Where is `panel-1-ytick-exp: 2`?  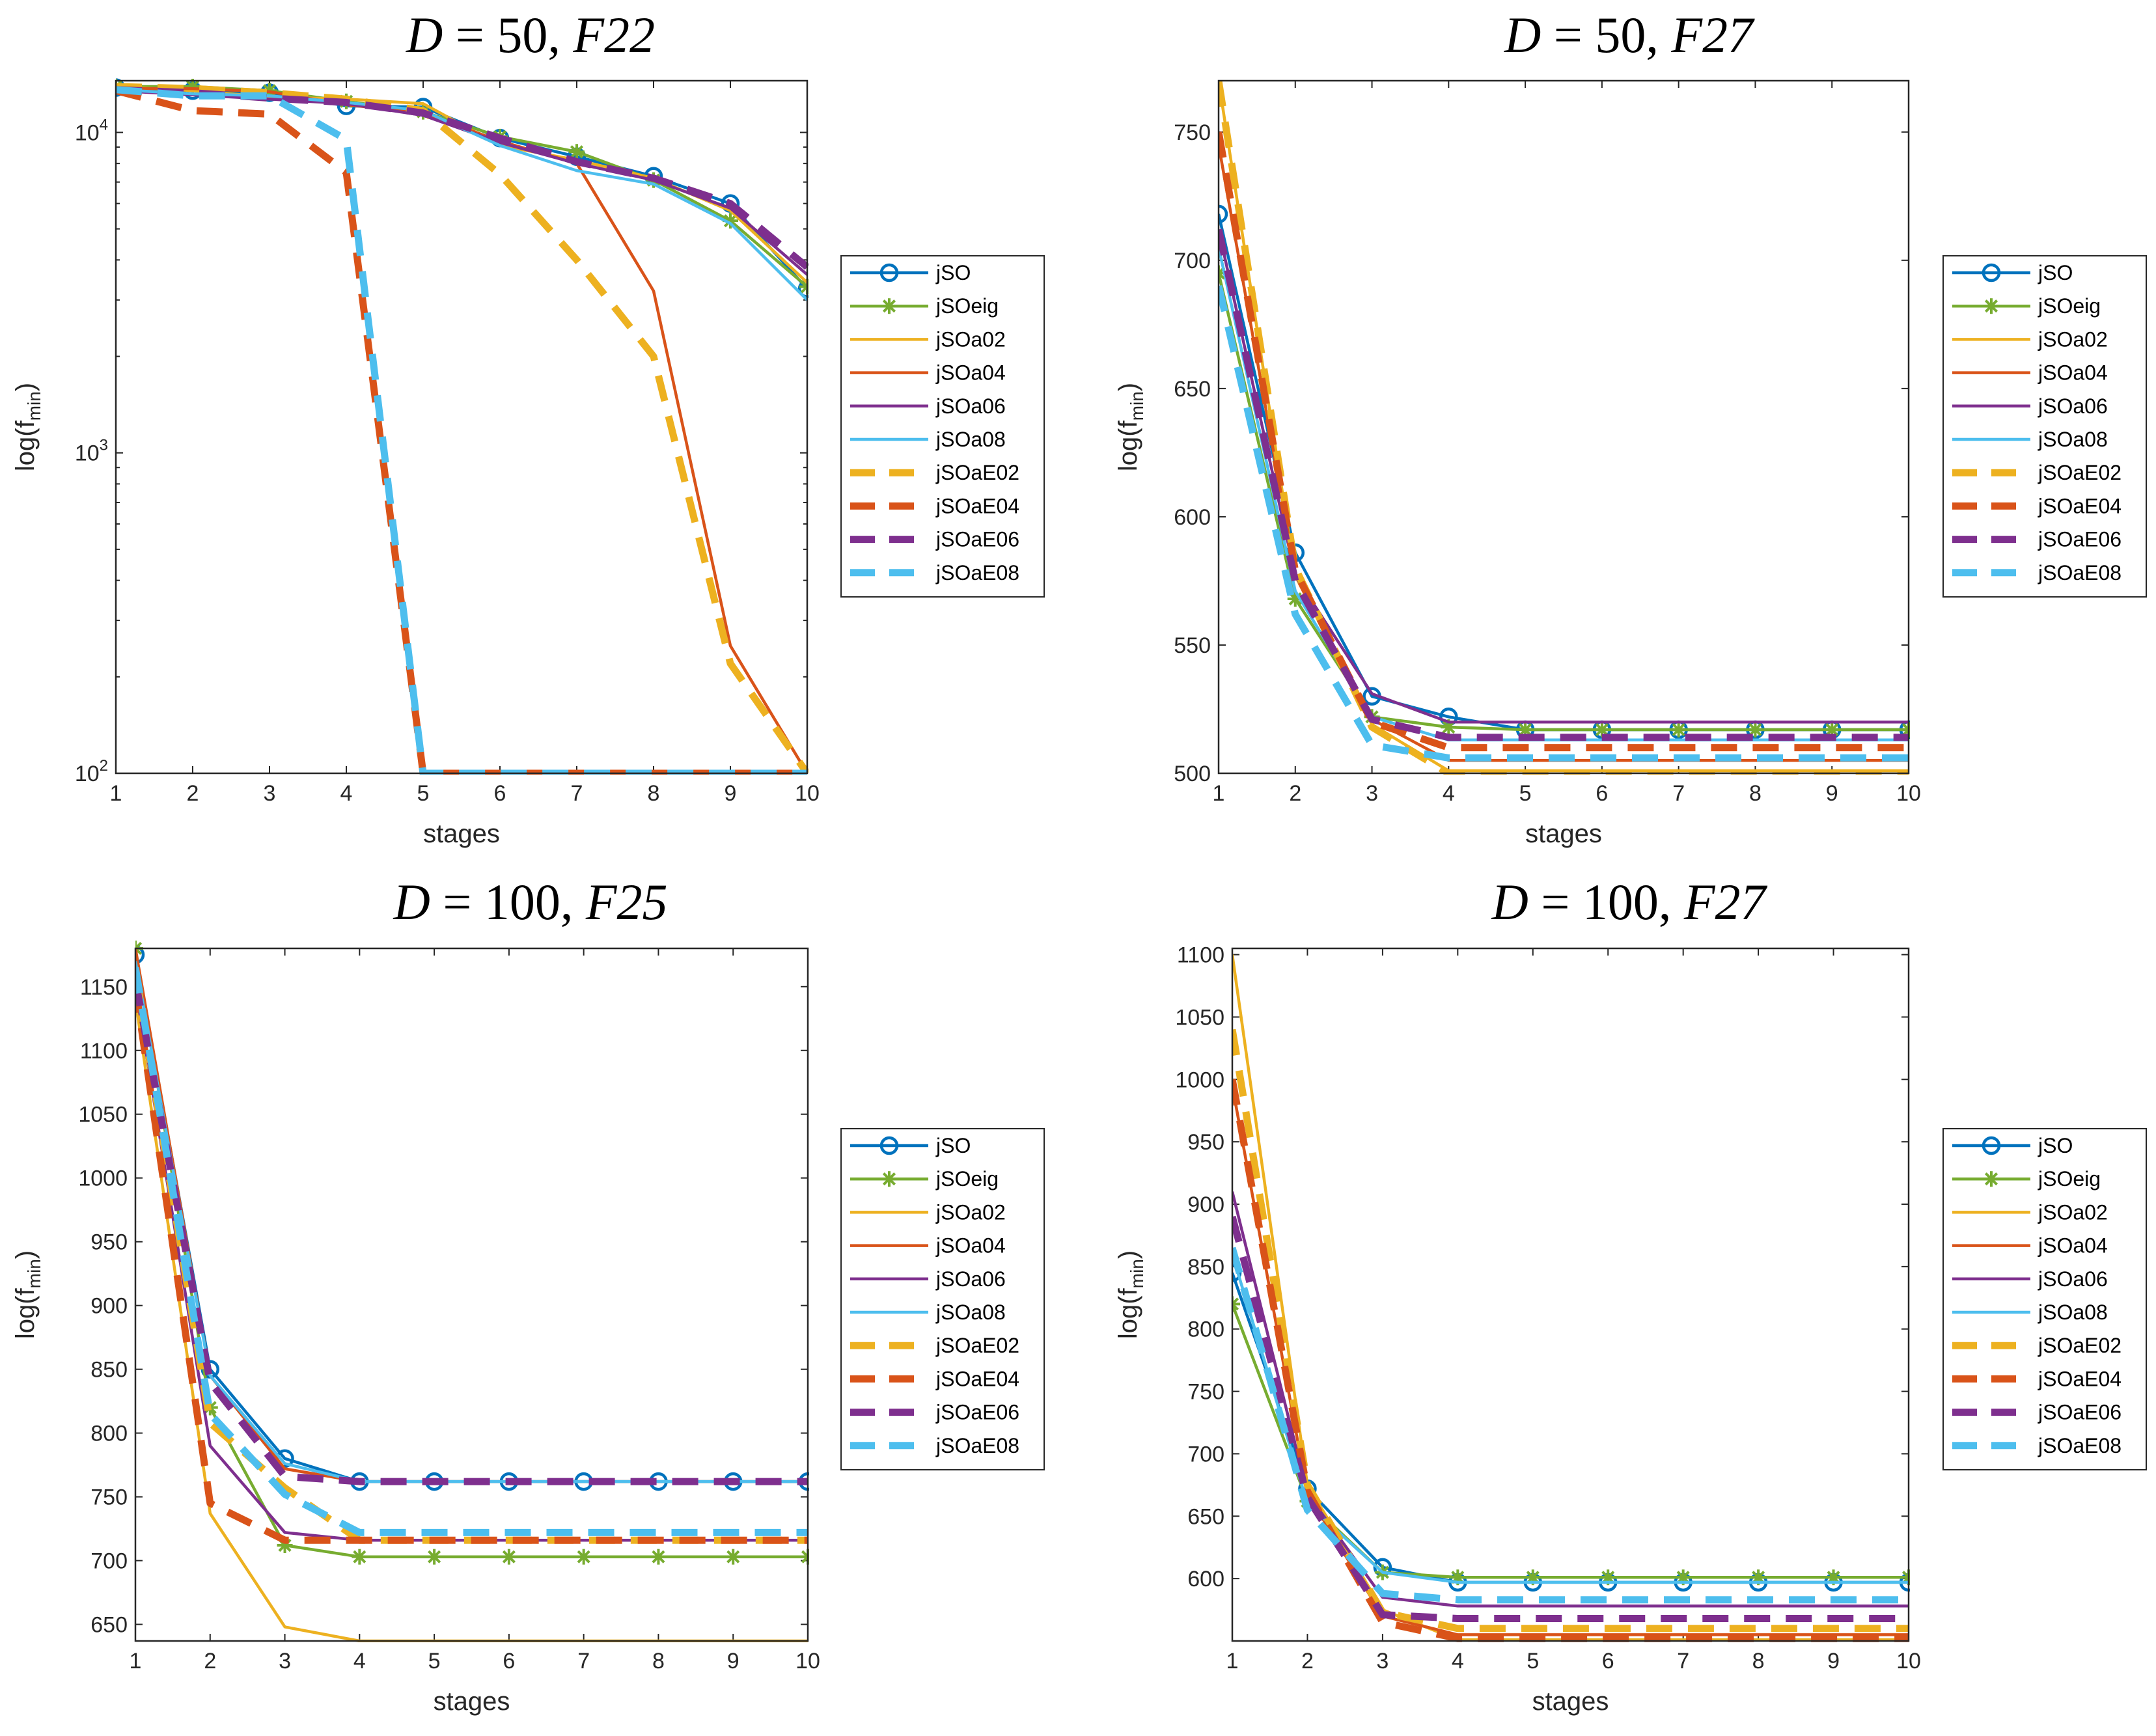 panel-1-ytick-exp: 2 is located at coordinates (104, 766).